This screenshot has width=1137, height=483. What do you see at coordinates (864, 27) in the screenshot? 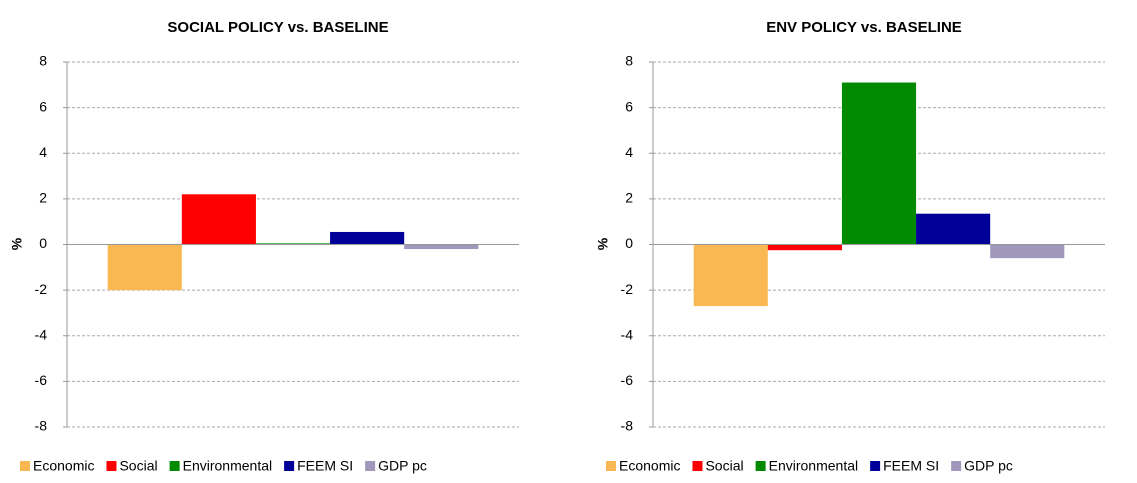
I see `chart-title: ENV POLICY vs. BASELINE` at bounding box center [864, 27].